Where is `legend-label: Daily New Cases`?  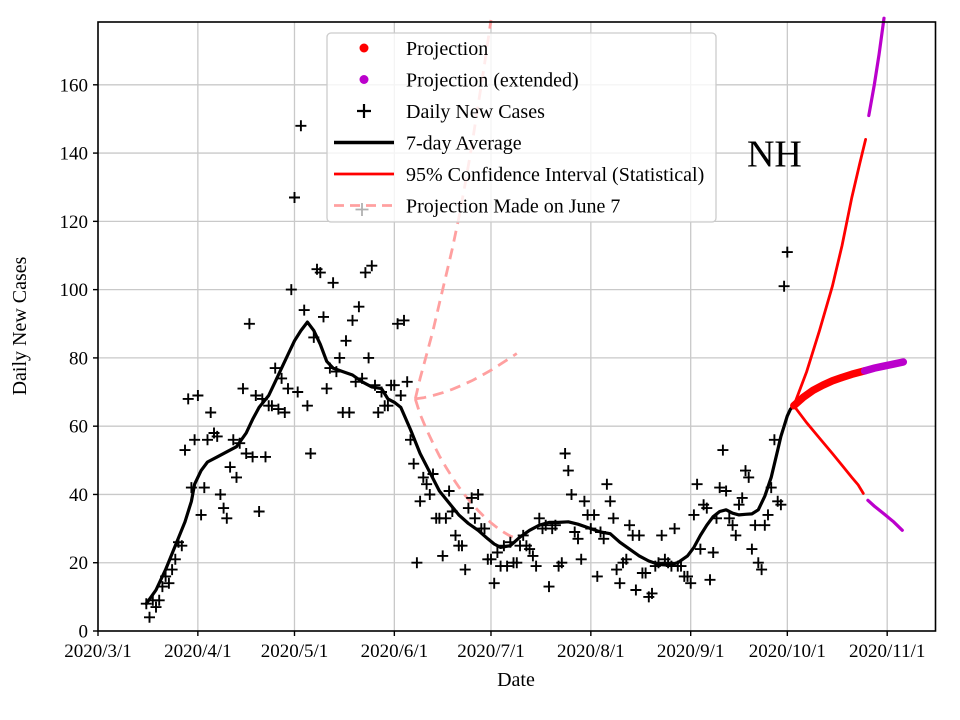
legend-label: Daily New Cases is located at coordinates (475, 112).